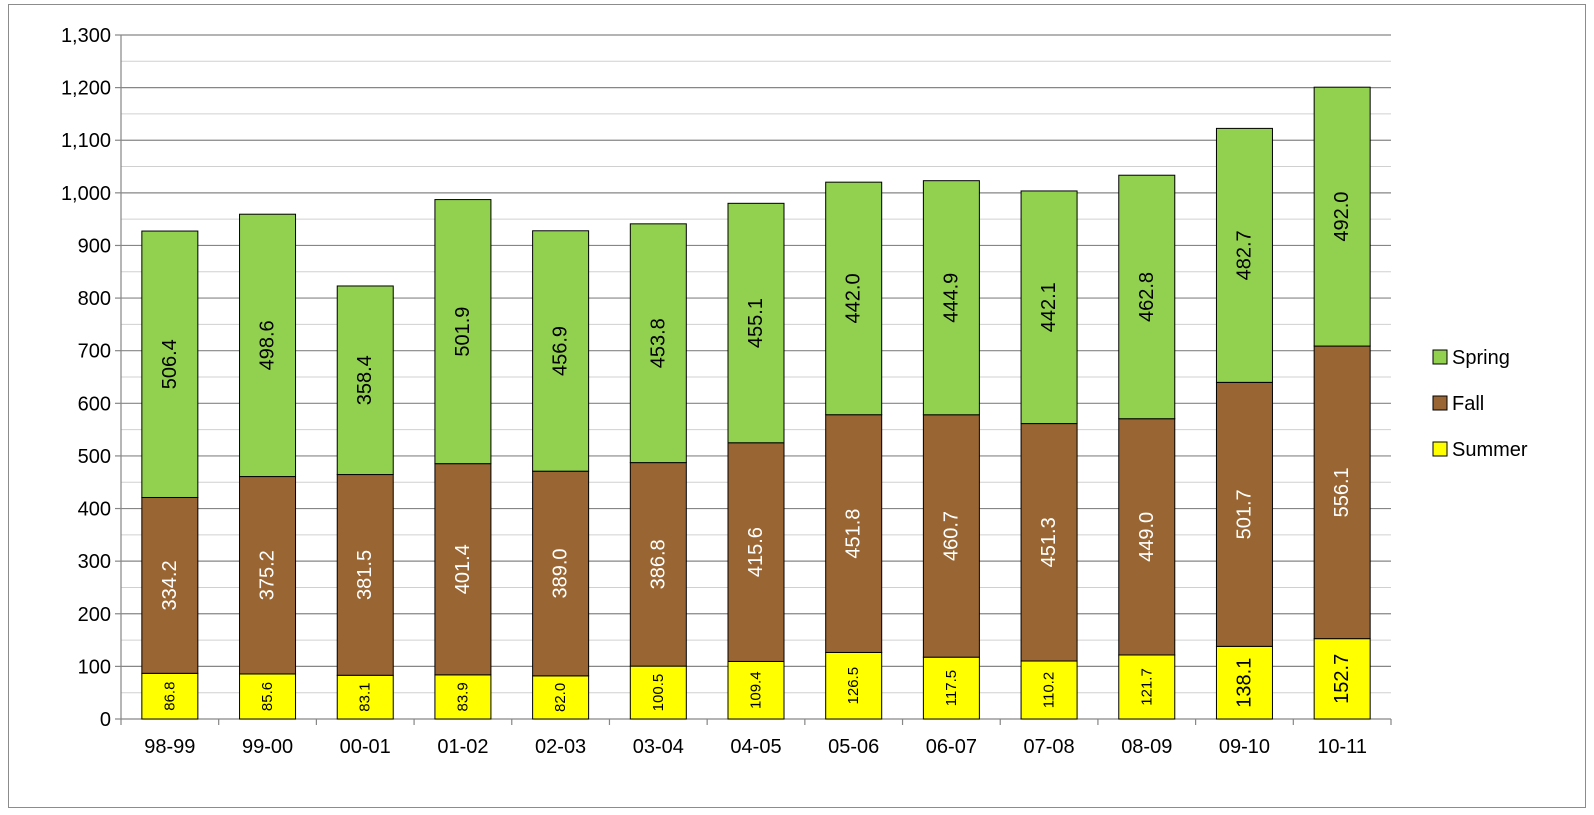 The image size is (1594, 815). I want to click on data-label-spring: 482.7, so click(1244, 255).